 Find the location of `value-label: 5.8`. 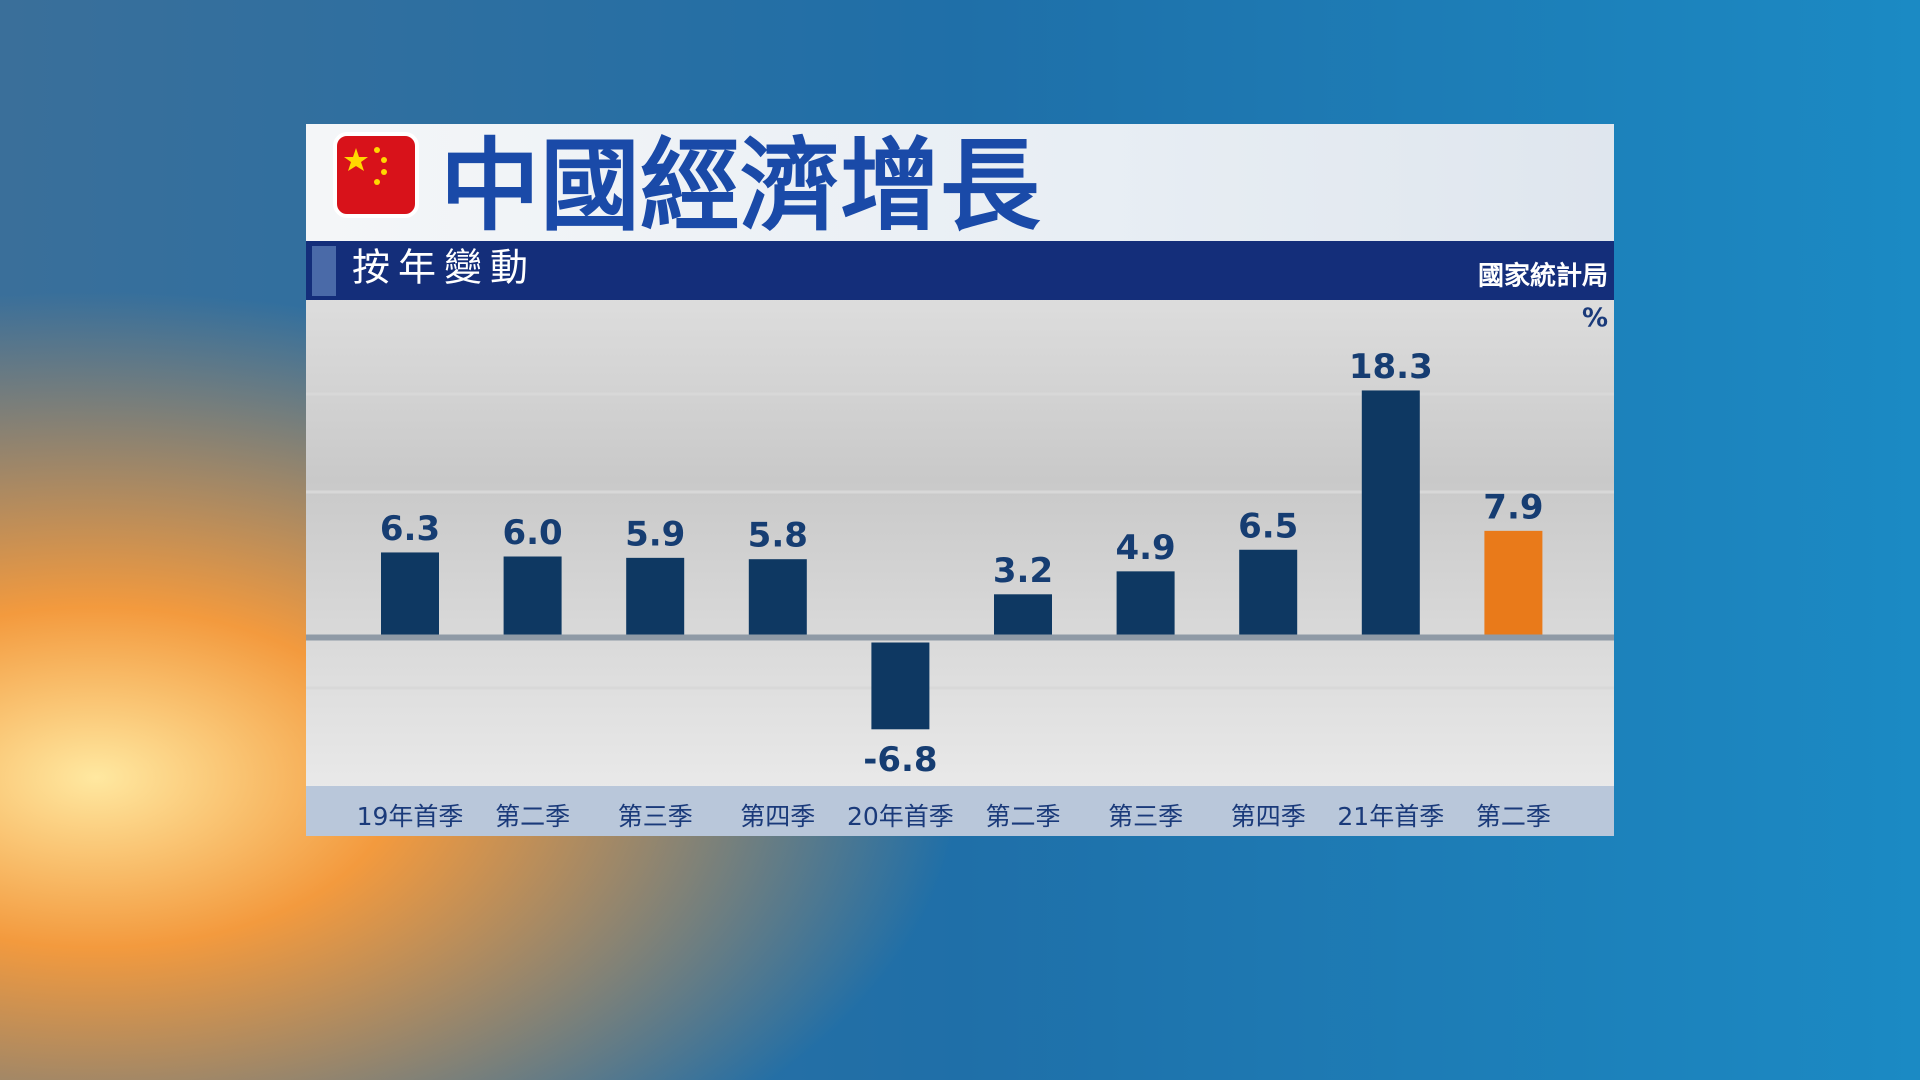

value-label: 5.8 is located at coordinates (778, 536).